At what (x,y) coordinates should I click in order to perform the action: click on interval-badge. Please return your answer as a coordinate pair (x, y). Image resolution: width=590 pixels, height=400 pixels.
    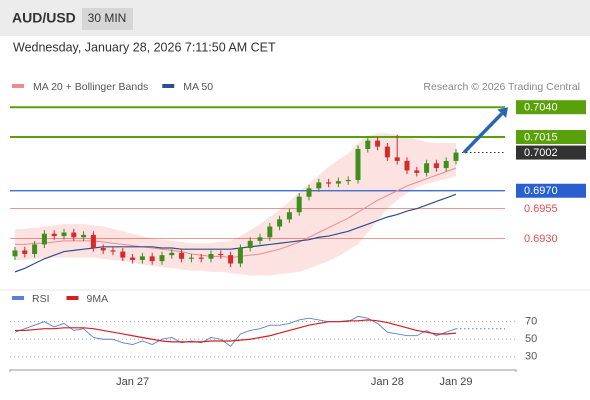
    Looking at the image, I should click on (107, 19).